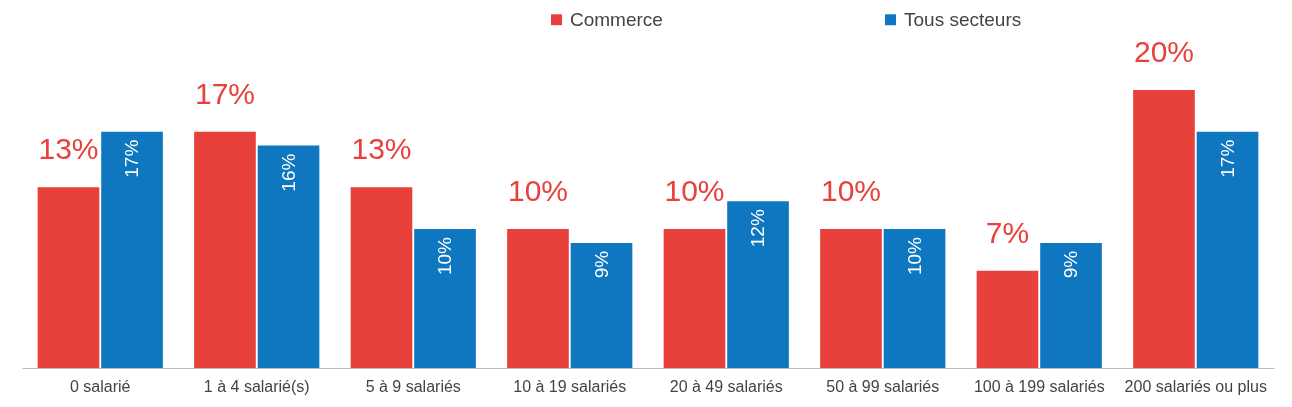 This screenshot has width=1292, height=407. Describe the element at coordinates (883, 386) in the screenshot. I see `x-tick-label: 50 à 99 salariés` at that location.